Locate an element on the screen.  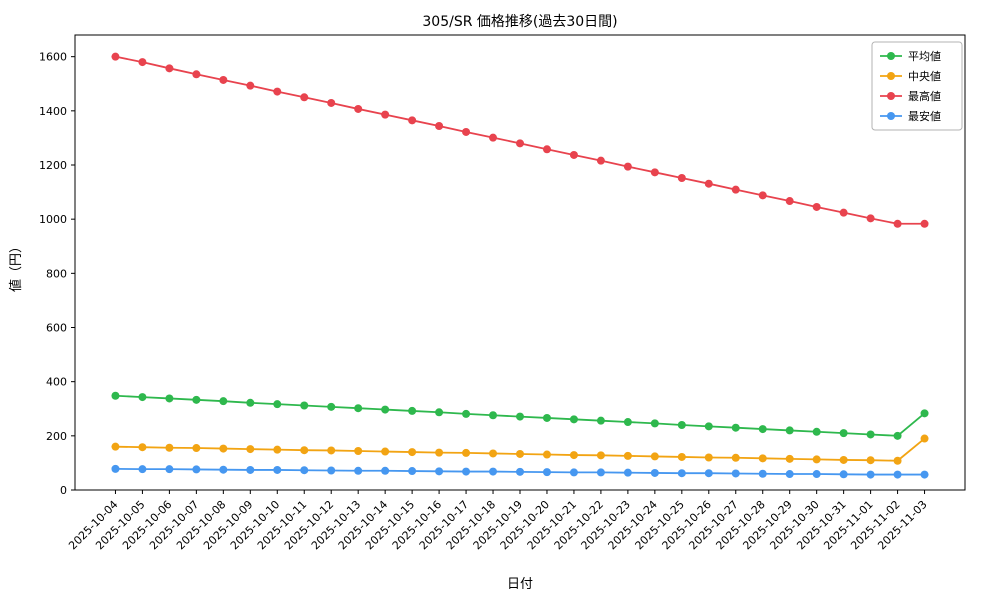
legend-label-2: 最高値 is located at coordinates (924, 96).